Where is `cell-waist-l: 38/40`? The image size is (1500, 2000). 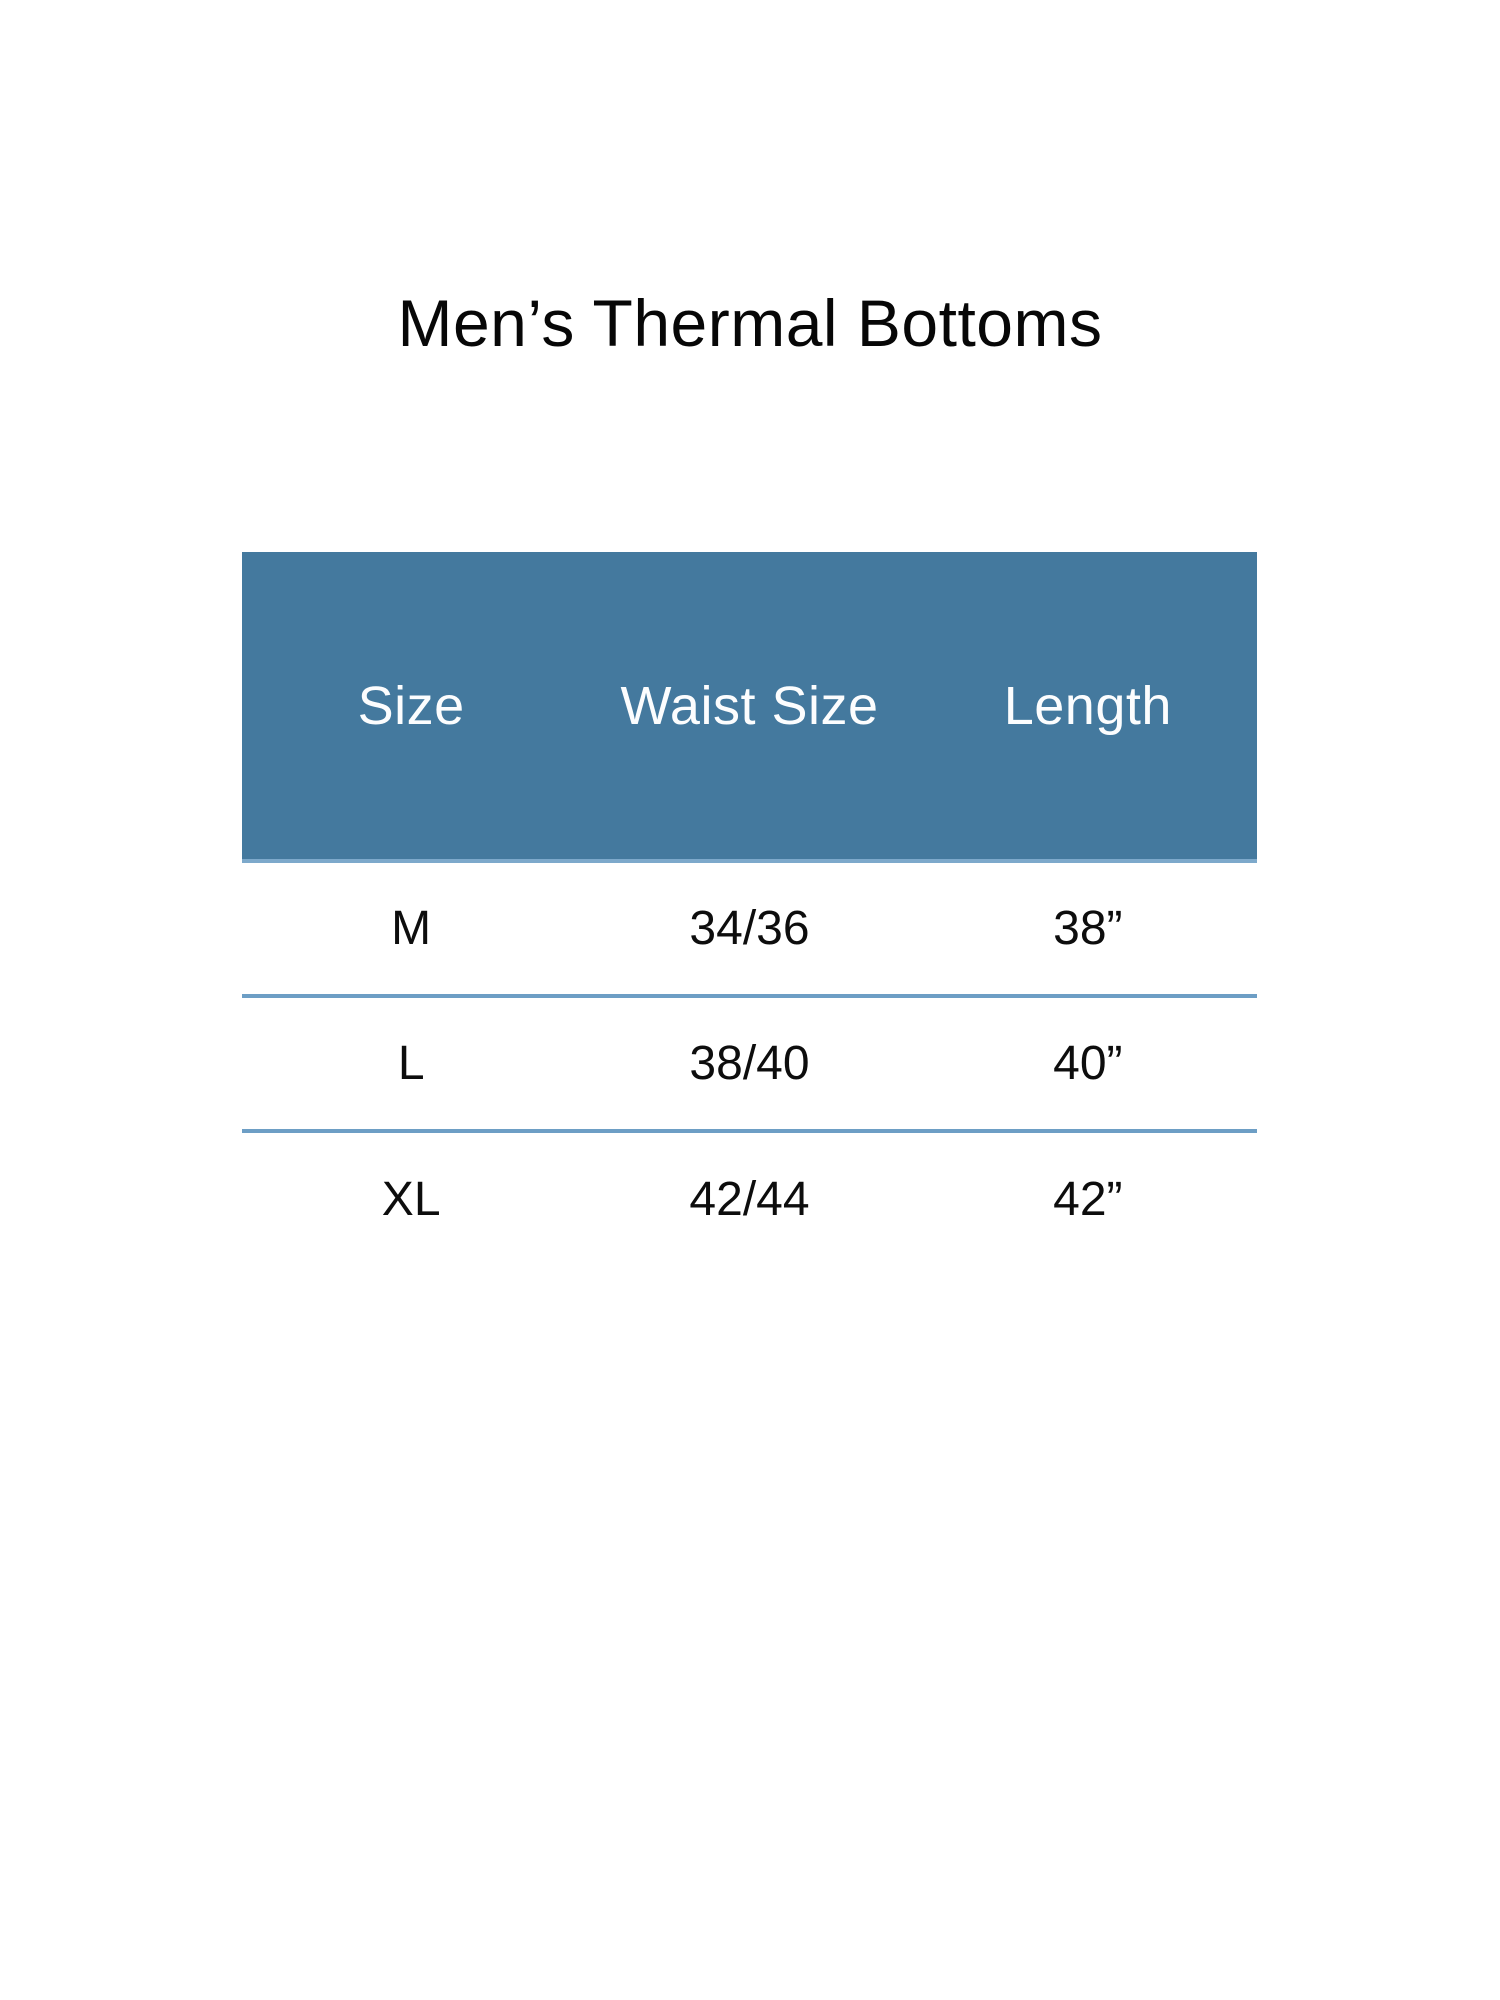
cell-waist-l: 38/40 is located at coordinates (749, 1063).